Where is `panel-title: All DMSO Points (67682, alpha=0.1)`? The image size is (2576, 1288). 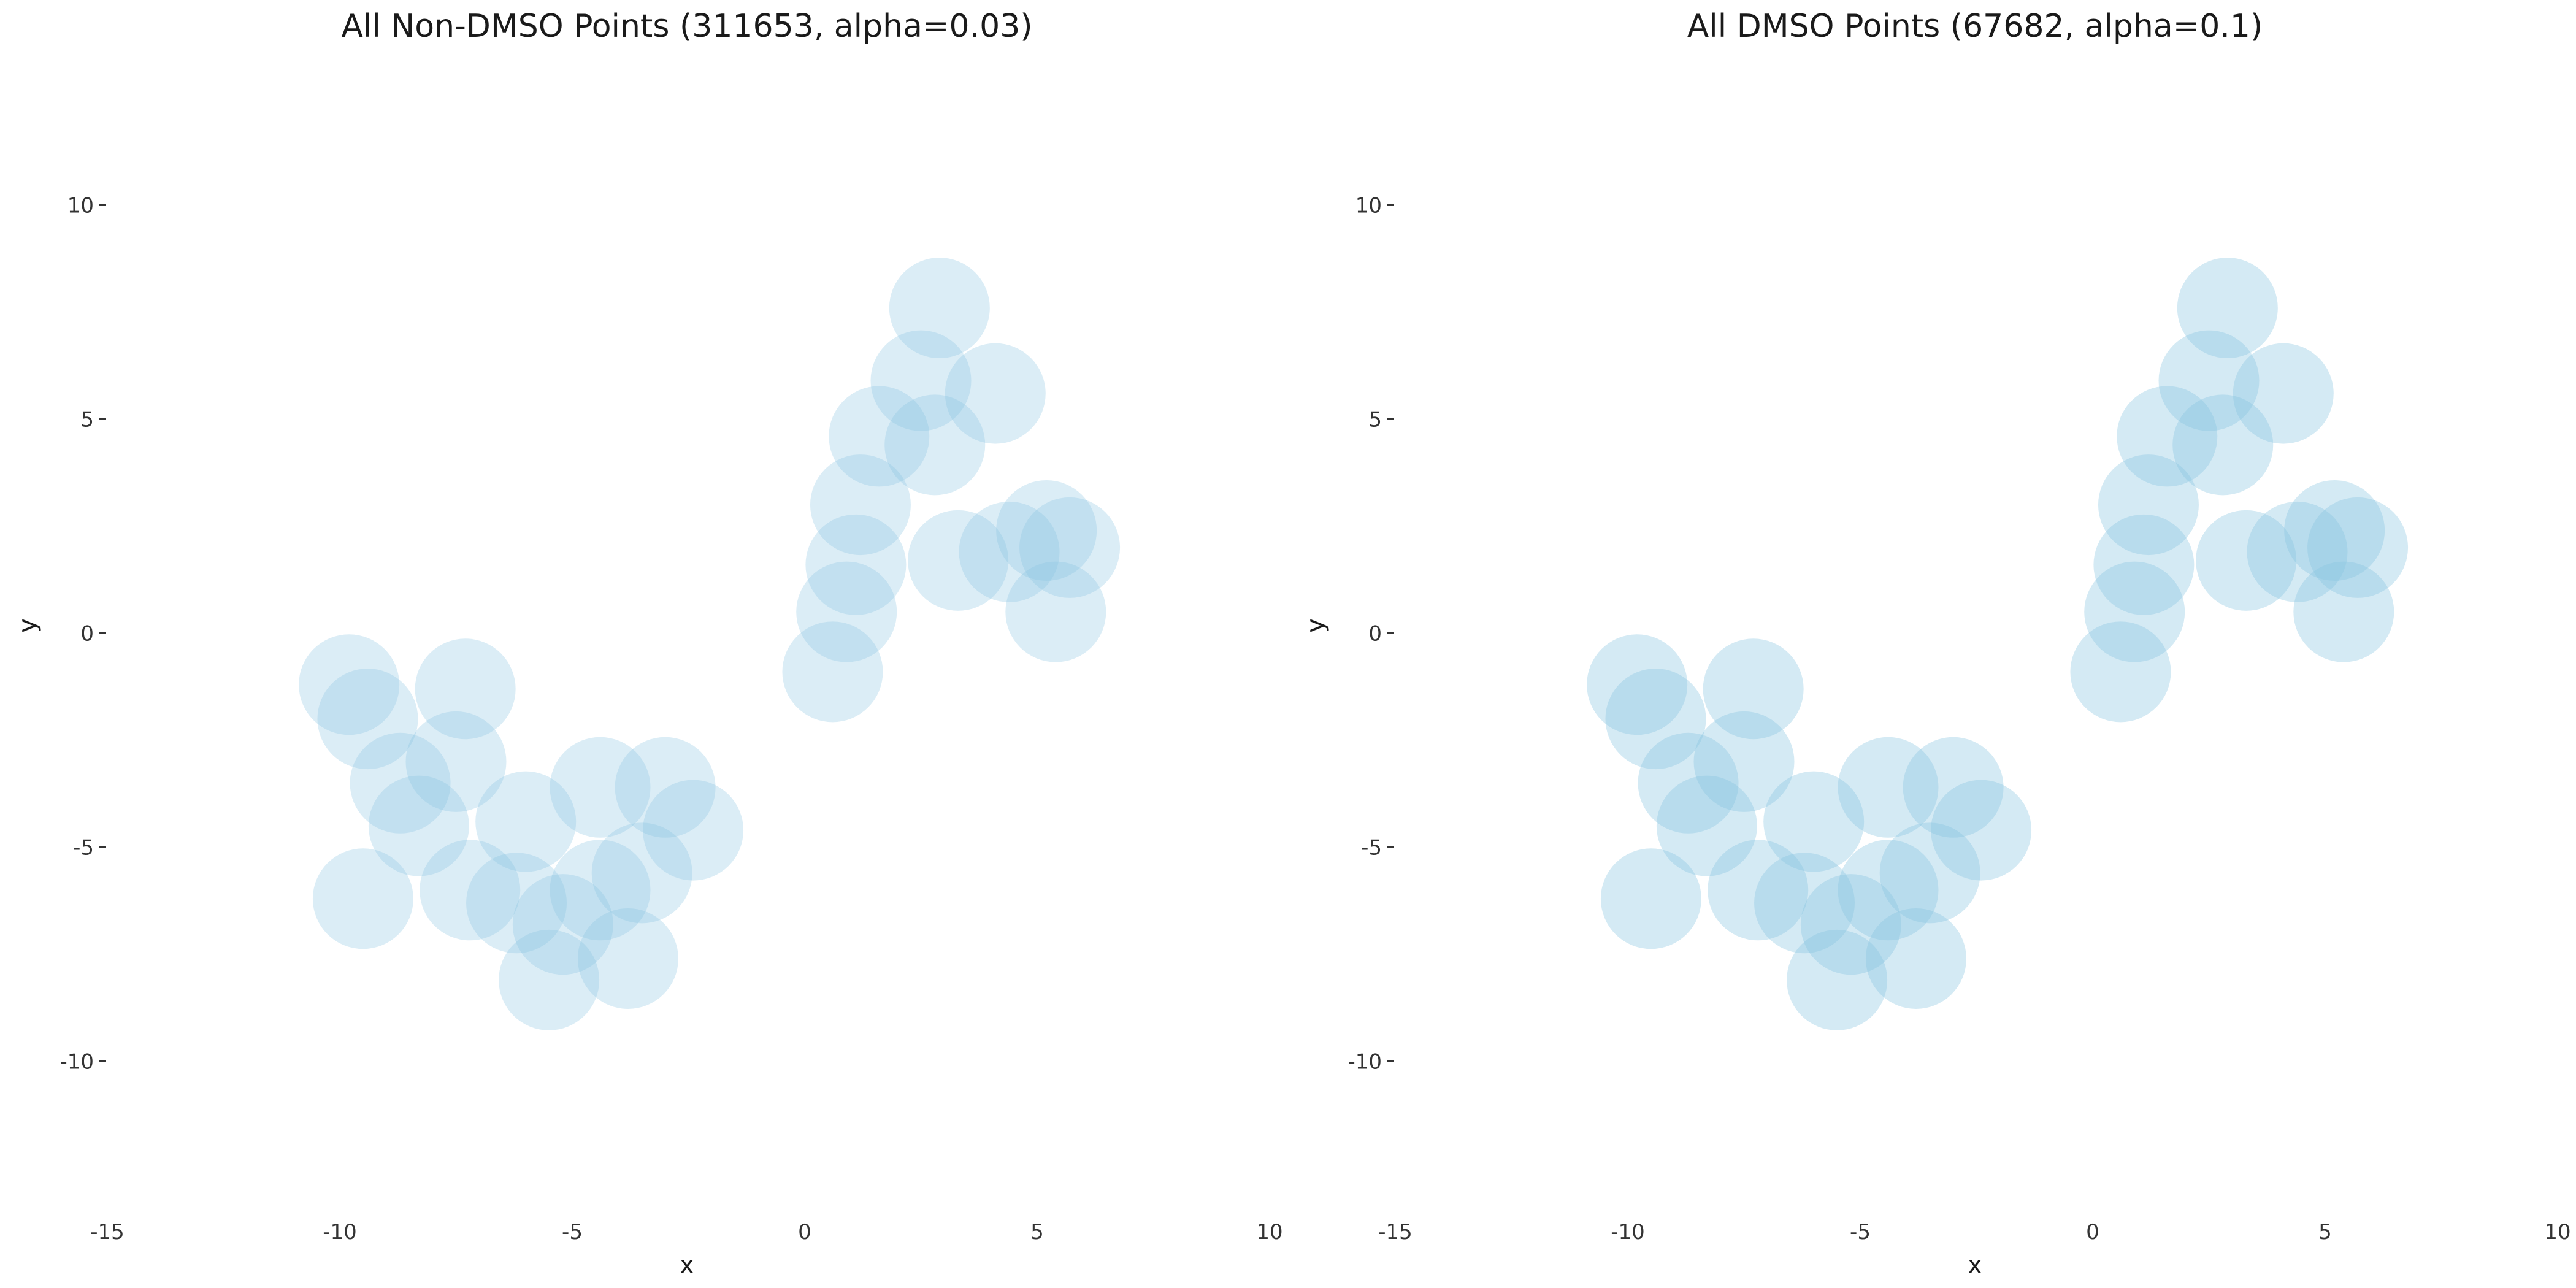
panel-title: All DMSO Points (67682, alpha=0.1) is located at coordinates (1975, 26).